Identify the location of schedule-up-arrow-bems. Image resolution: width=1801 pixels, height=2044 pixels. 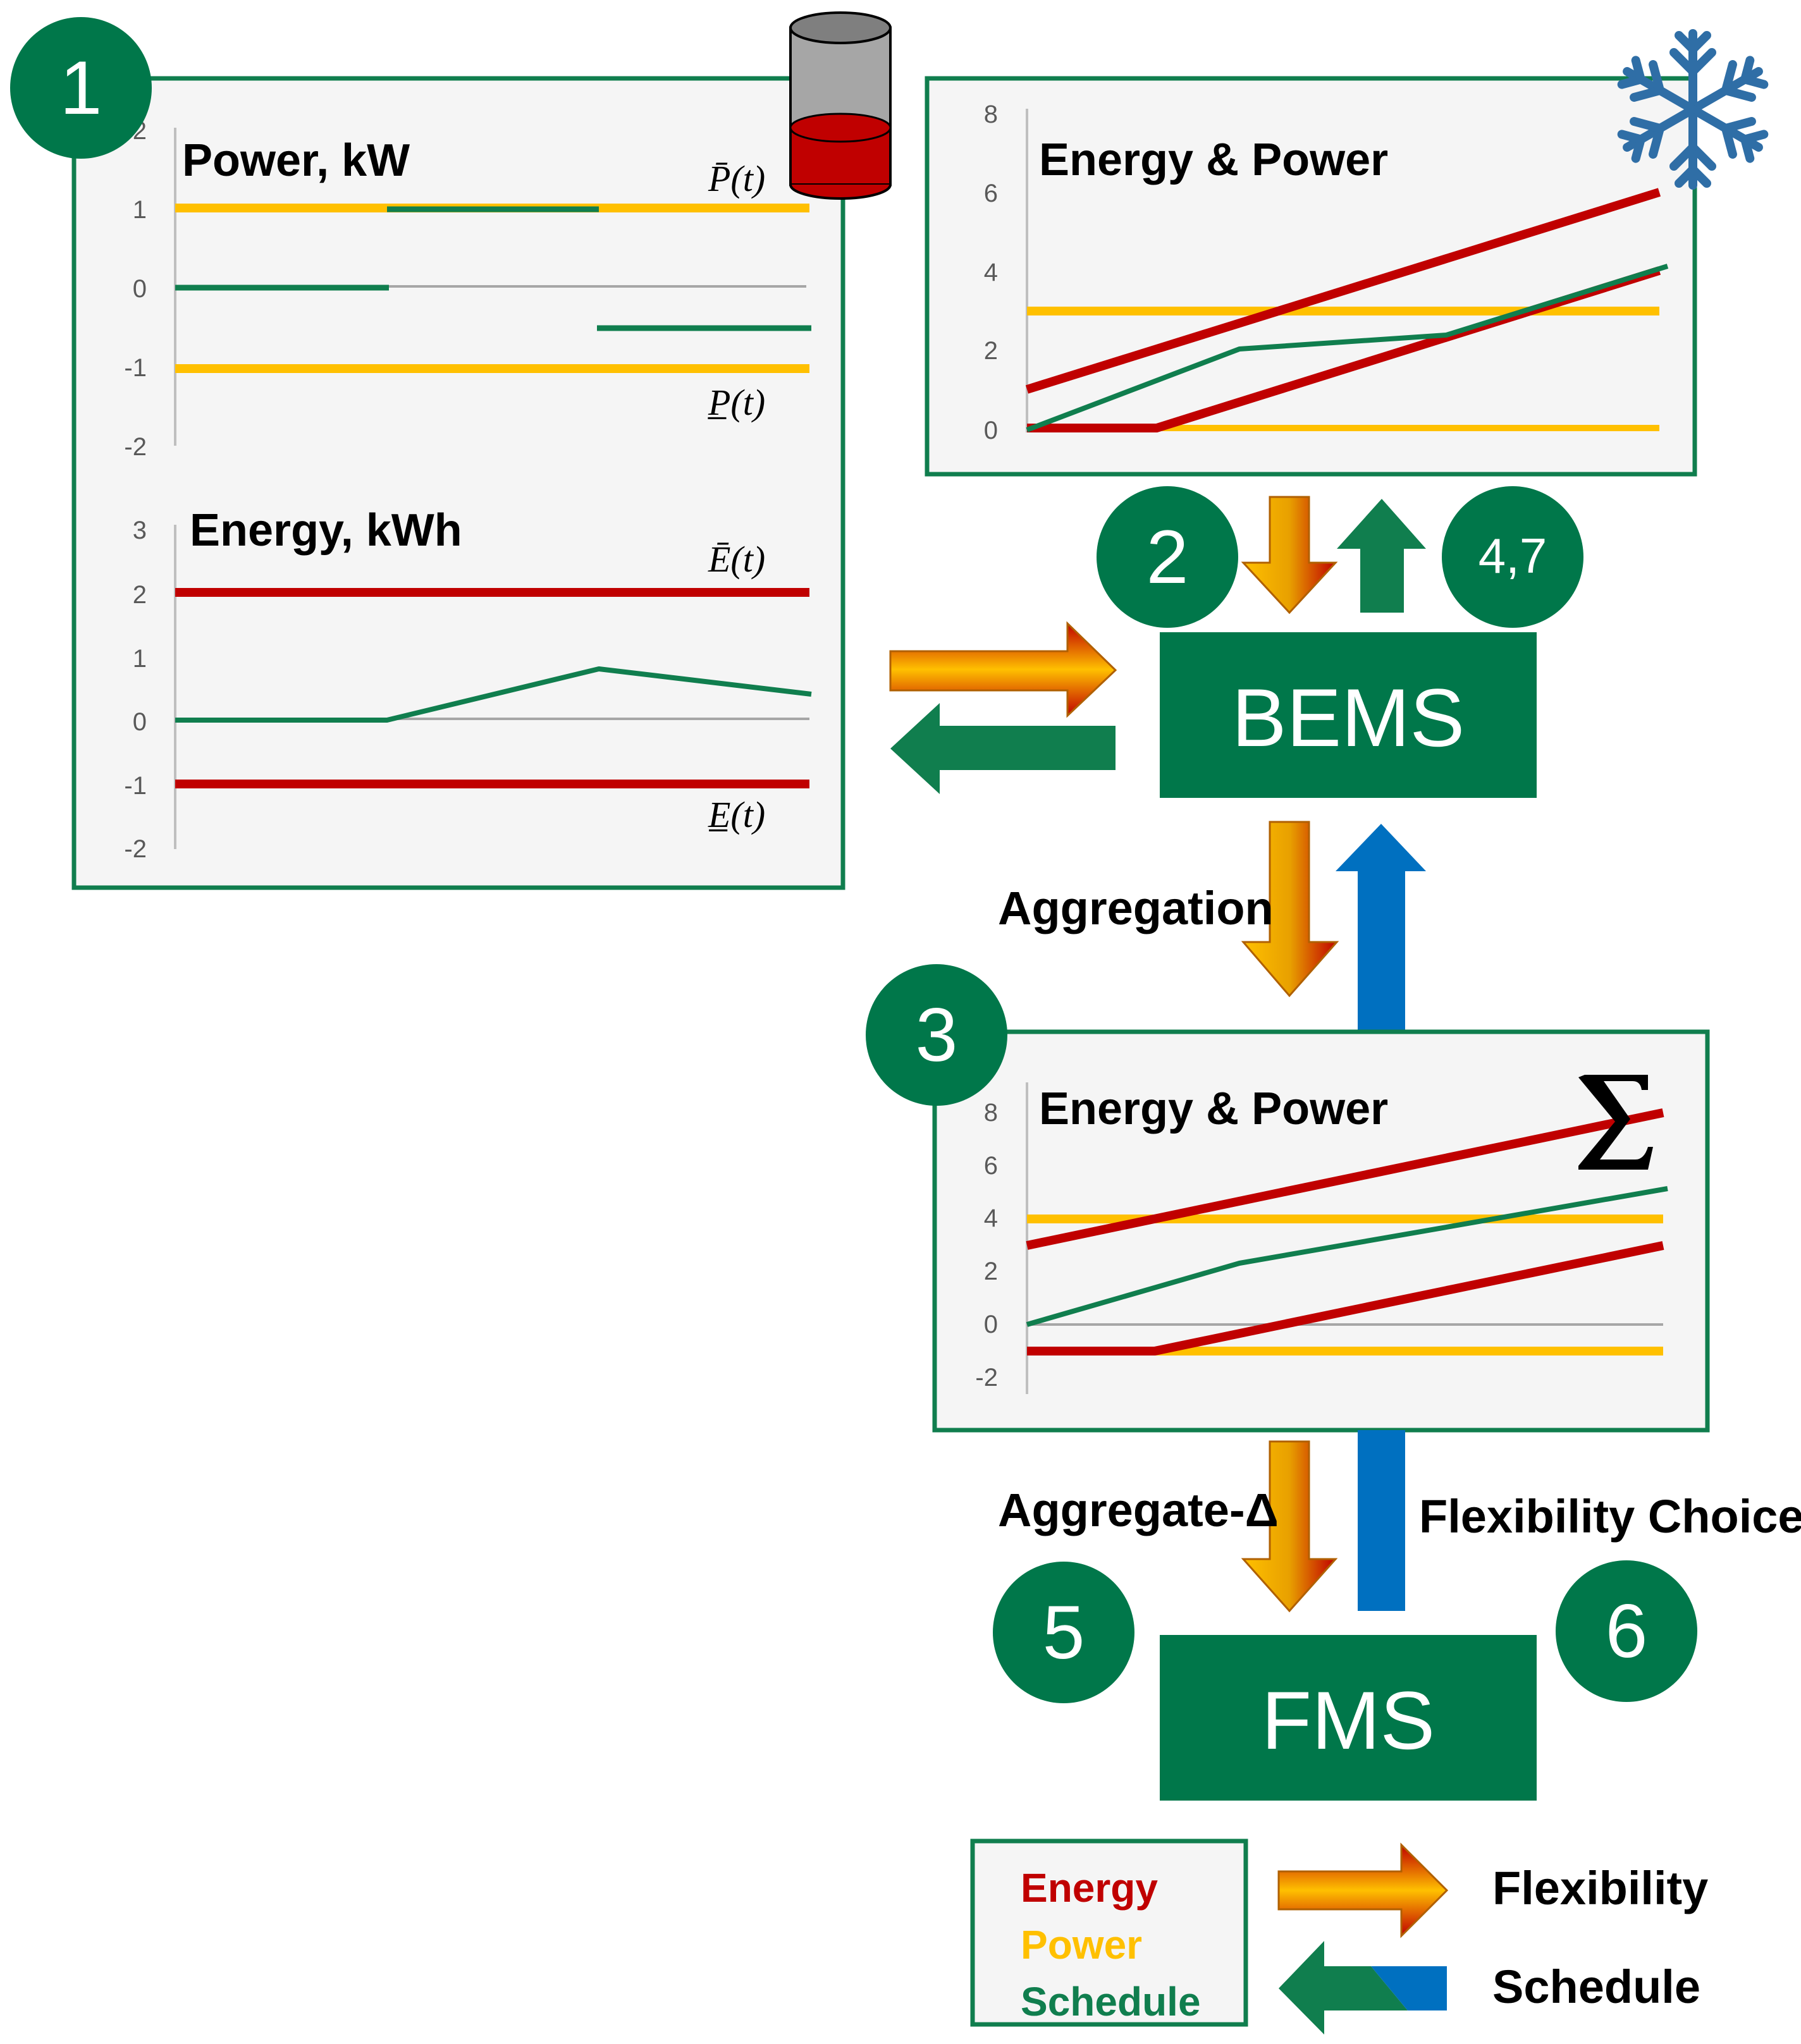
(1381, 556).